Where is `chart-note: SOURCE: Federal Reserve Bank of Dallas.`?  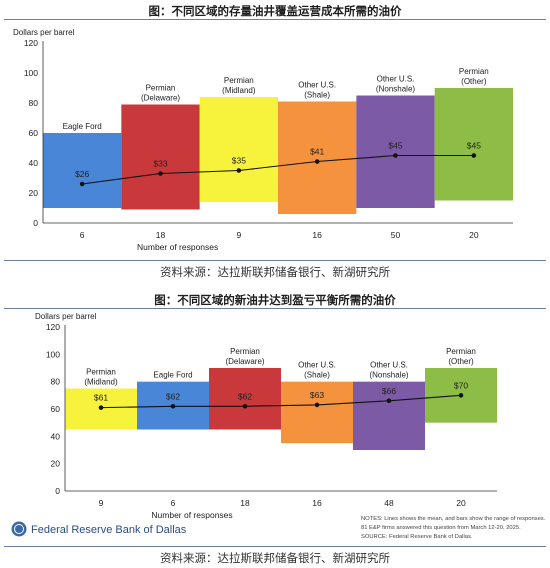
chart-note: SOURCE: Federal Reserve Bank of Dallas. is located at coordinates (417, 537).